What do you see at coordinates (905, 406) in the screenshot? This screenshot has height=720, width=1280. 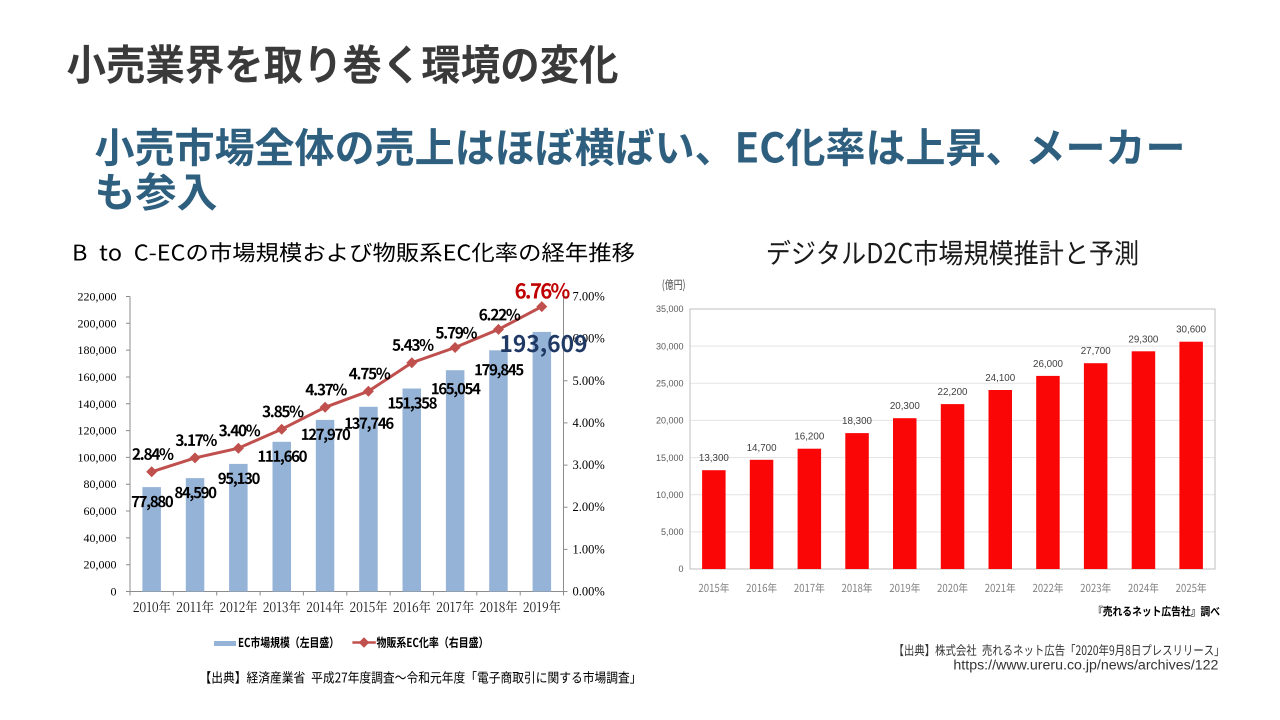 I see `svg-text: 20,300` at bounding box center [905, 406].